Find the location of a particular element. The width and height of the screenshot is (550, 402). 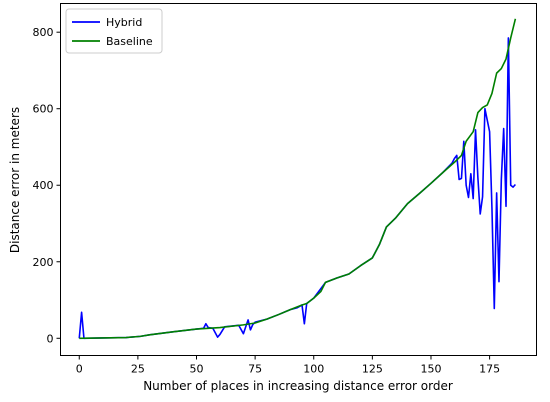

y-tick-label: 600 is located at coordinates (43, 109).